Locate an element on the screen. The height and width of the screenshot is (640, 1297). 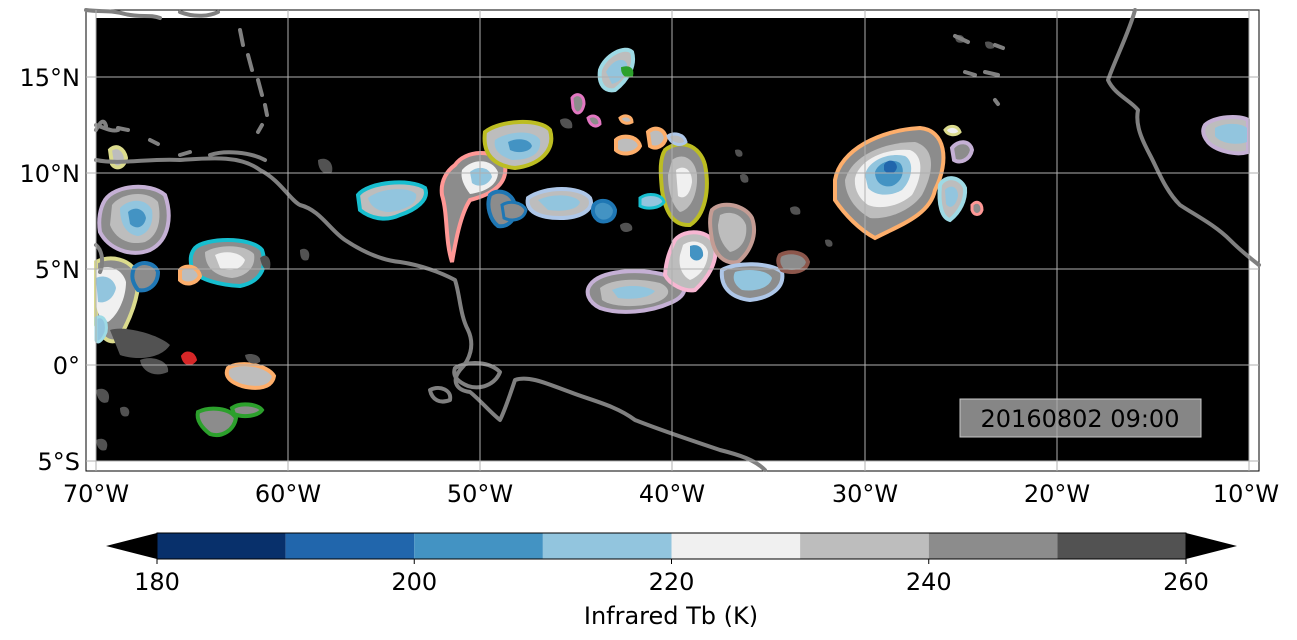
colorbar-tick-label: 260 is located at coordinates (1186, 582).